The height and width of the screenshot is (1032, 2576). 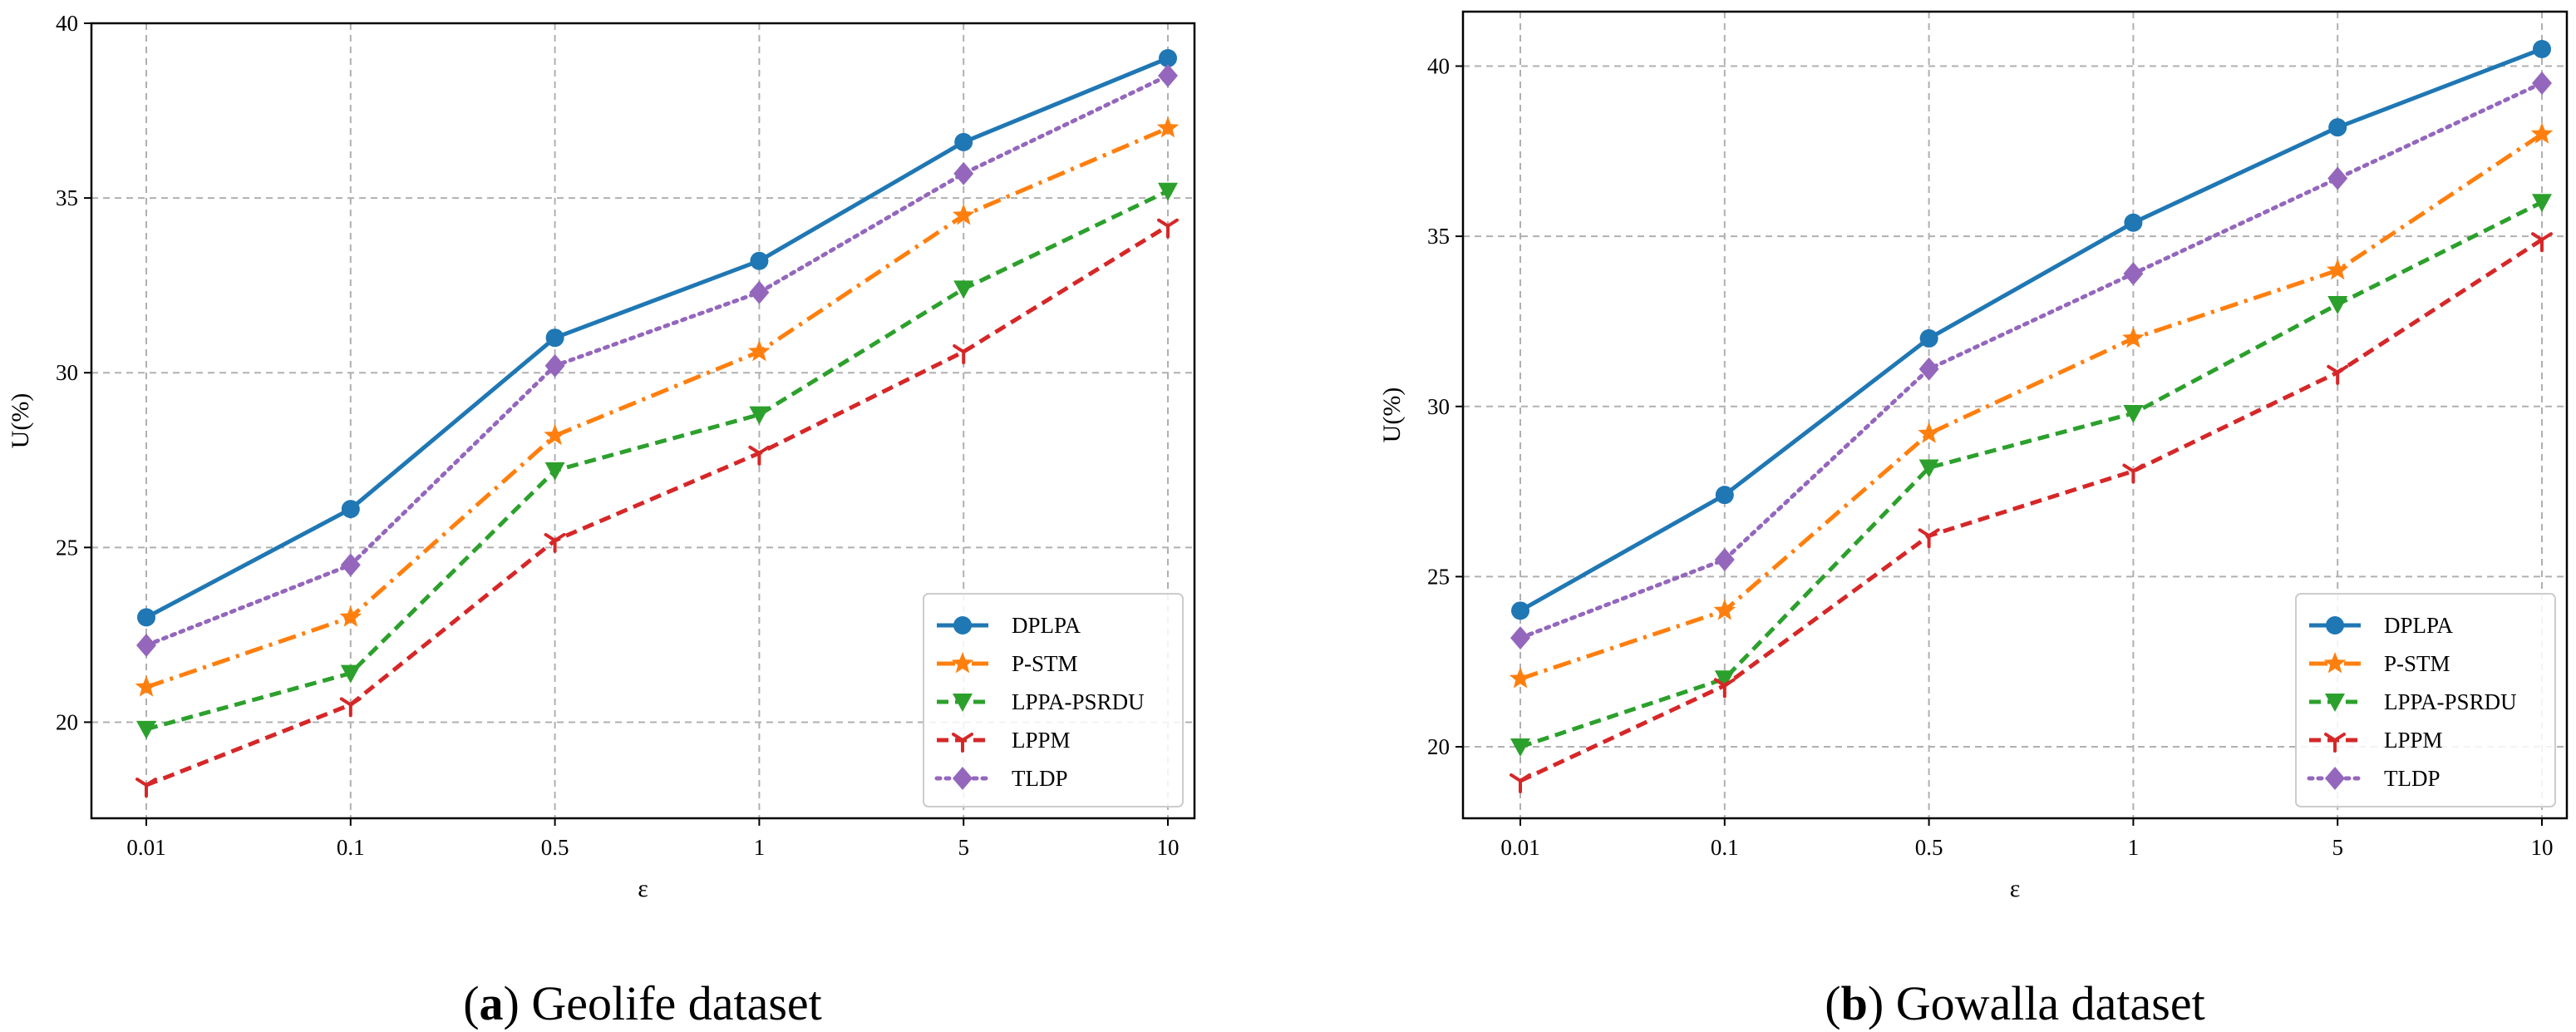 I want to click on x-tick-label: 0.01, so click(x=1519, y=847).